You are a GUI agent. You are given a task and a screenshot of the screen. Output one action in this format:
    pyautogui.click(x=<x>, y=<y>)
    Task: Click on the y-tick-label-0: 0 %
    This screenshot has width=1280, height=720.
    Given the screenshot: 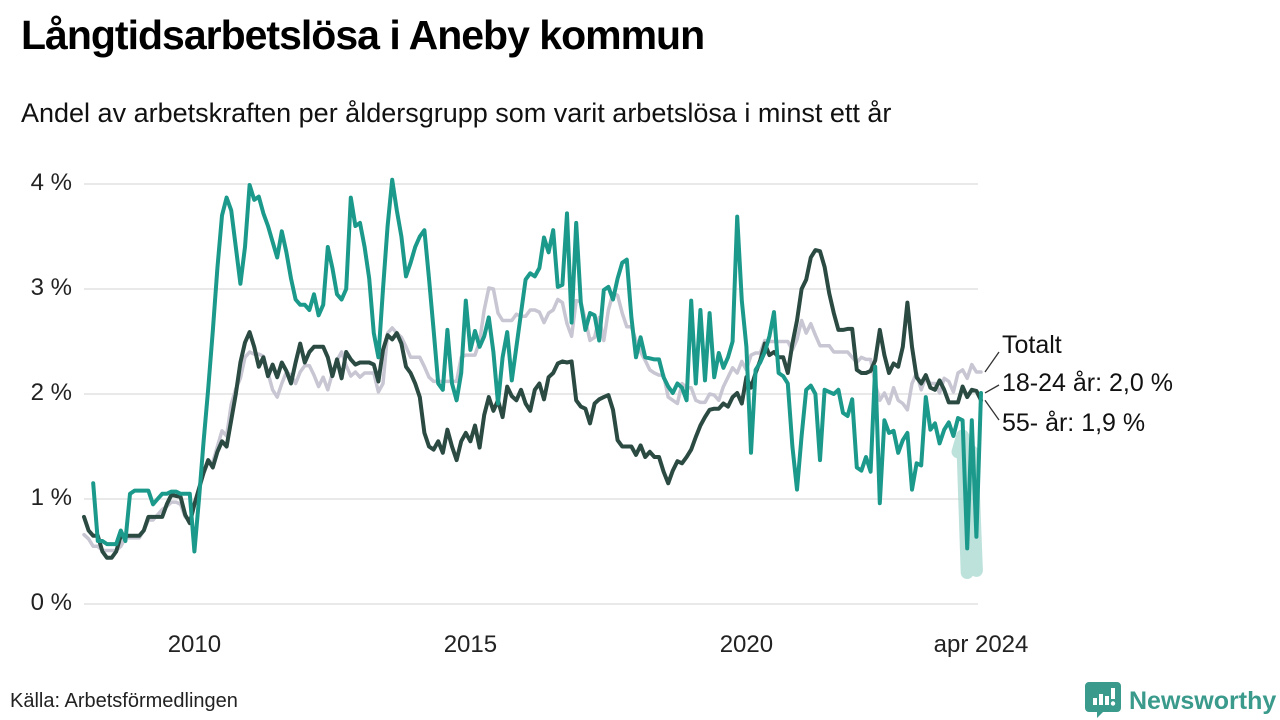 What is the action you would take?
    pyautogui.click(x=51, y=602)
    